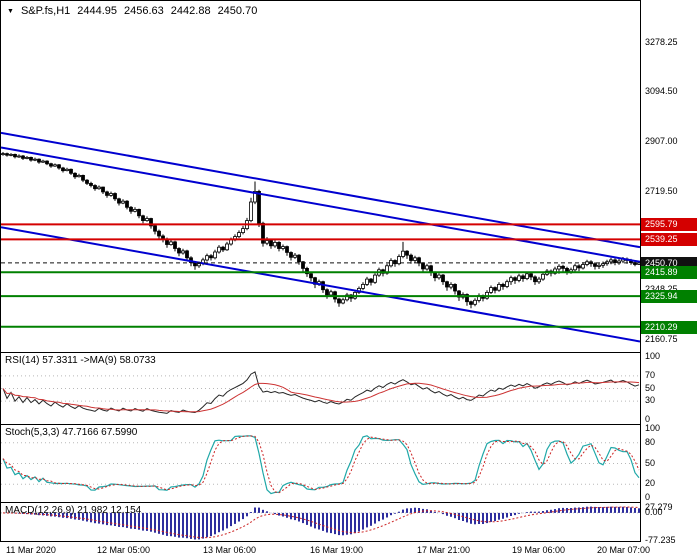 The height and width of the screenshot is (560, 700). I want to click on axis-tick: 3278.25, so click(661, 42).